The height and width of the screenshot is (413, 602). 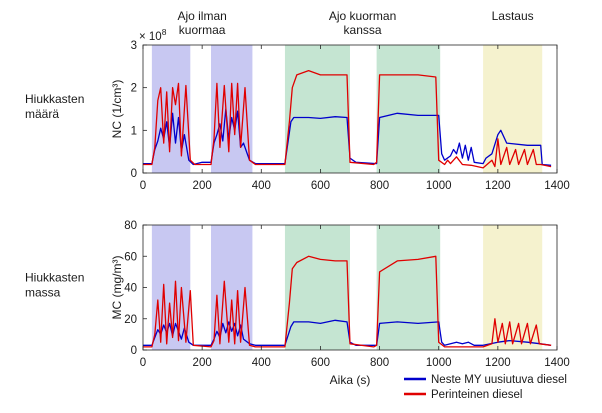 What do you see at coordinates (499, 380) in the screenshot?
I see `legend-label: Neste MY uusiutuva diesel` at bounding box center [499, 380].